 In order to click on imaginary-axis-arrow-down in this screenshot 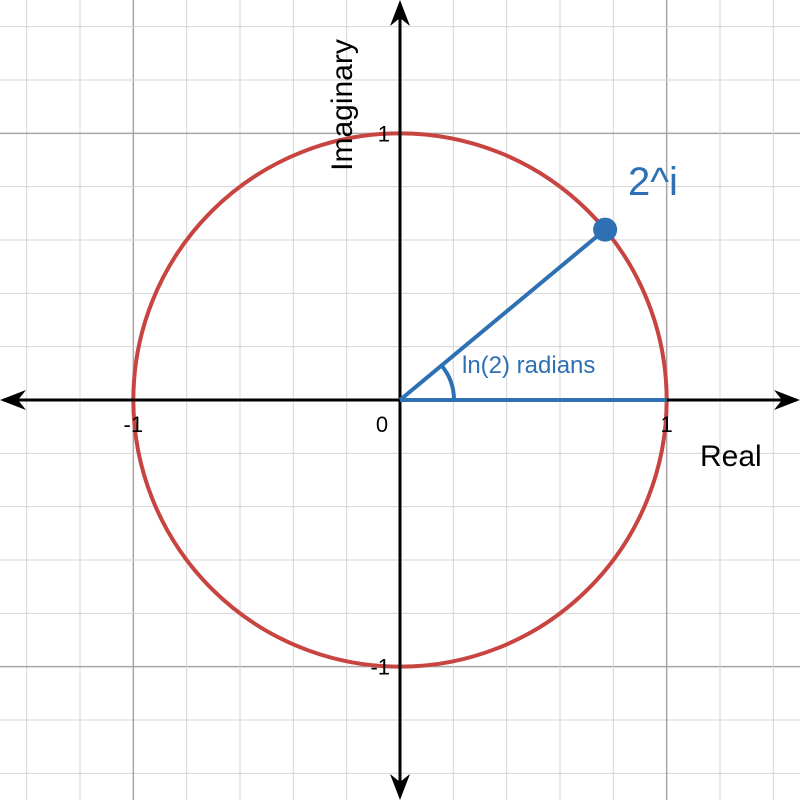, I will do `click(400, 787)`.